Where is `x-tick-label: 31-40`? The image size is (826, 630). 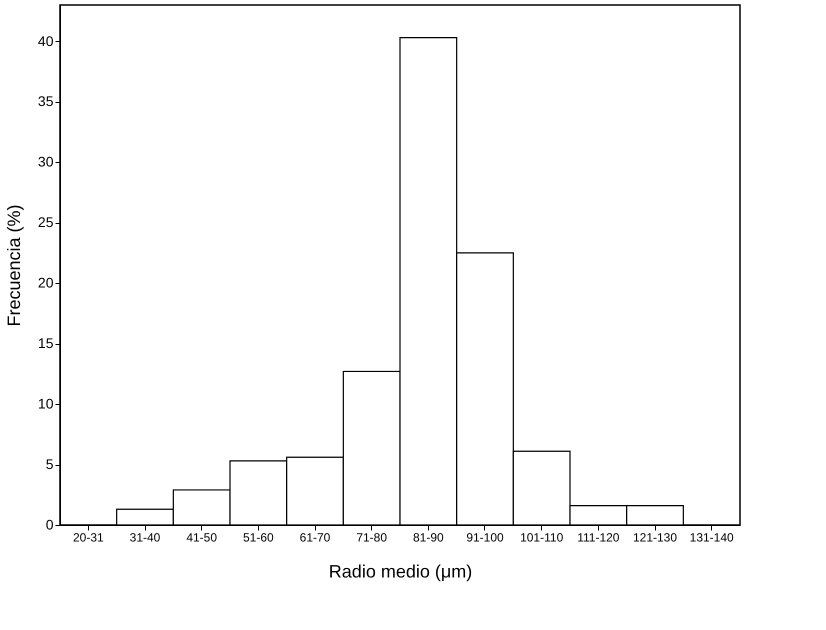 x-tick-label: 31-40 is located at coordinates (145, 537).